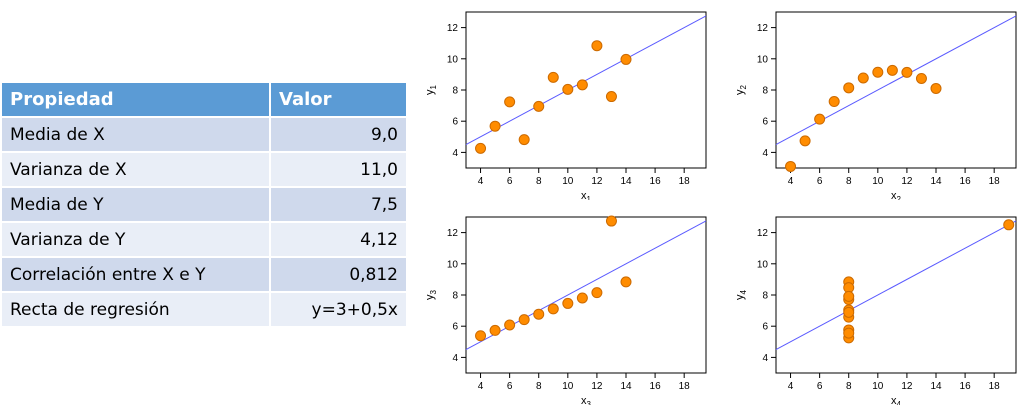  I want to click on y-axis-label: y2, so click(741, 89).